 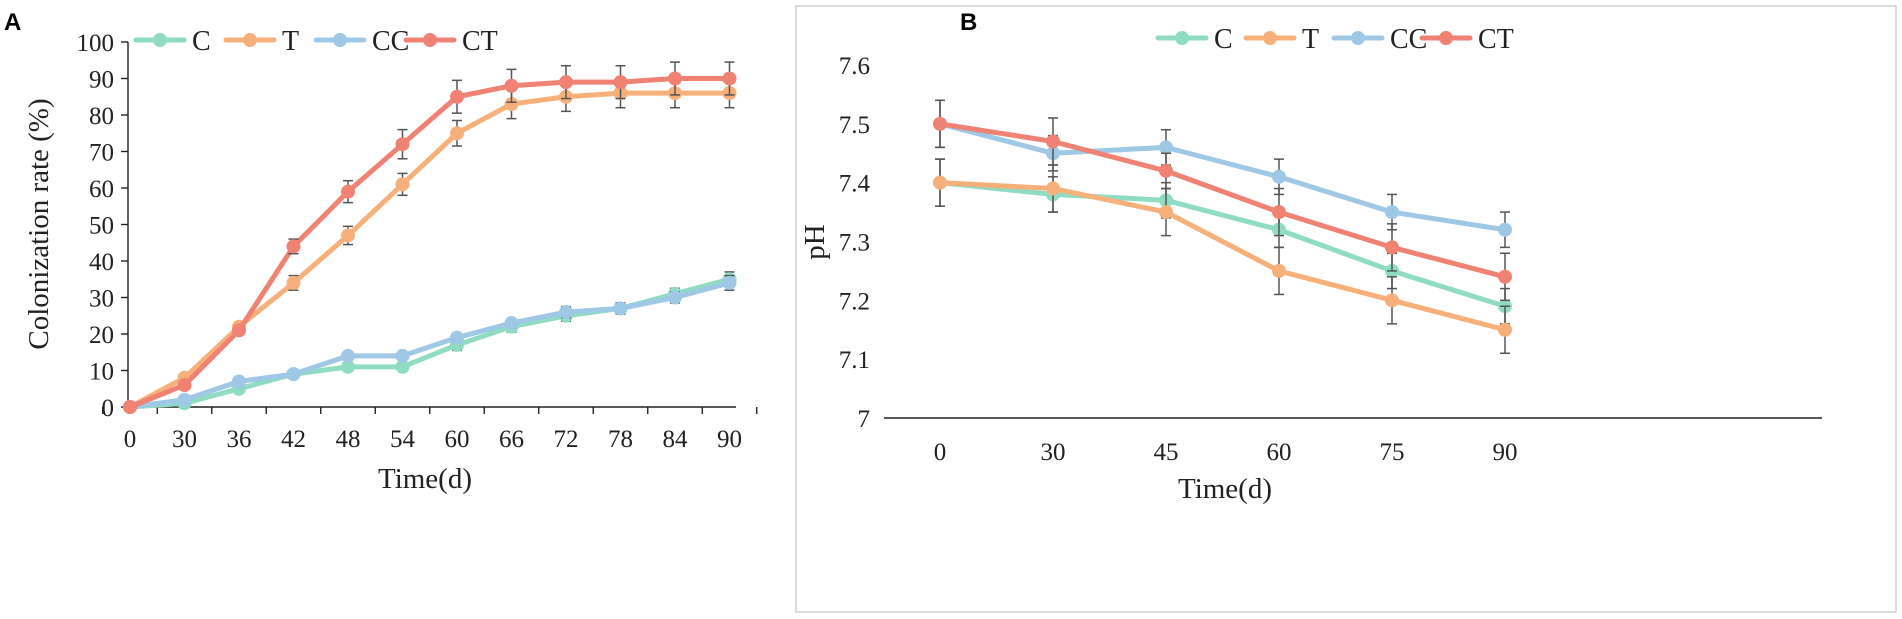 I want to click on b-y-tick-label: 7.2, so click(x=854, y=301).